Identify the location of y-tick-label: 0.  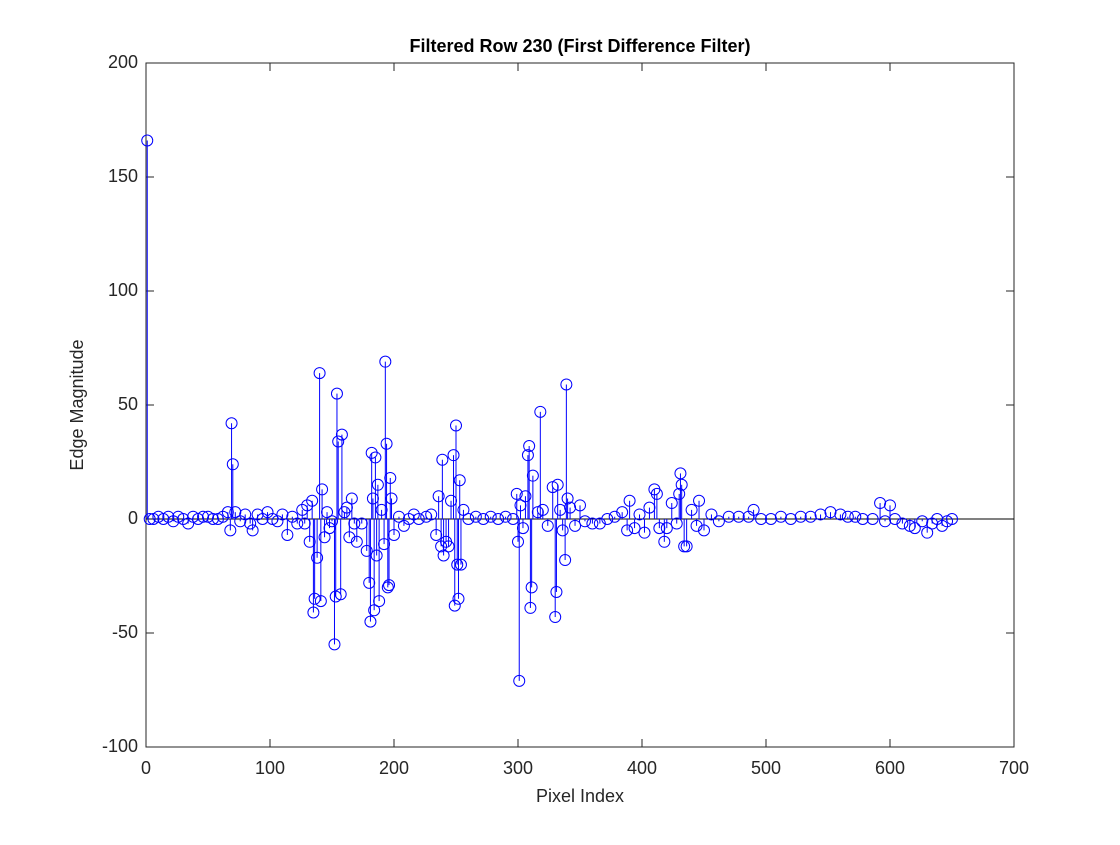
(133, 518).